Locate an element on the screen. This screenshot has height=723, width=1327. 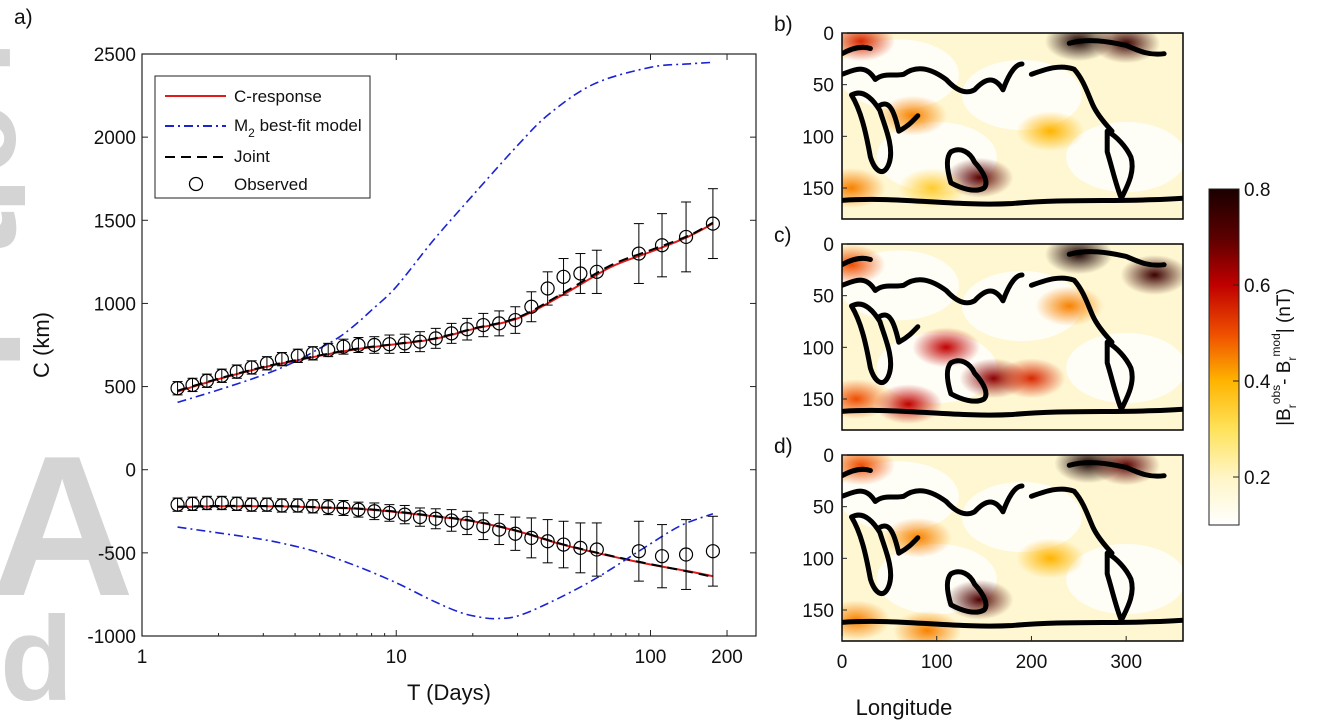
map-x-tick-label: 300 is located at coordinates (1126, 662).